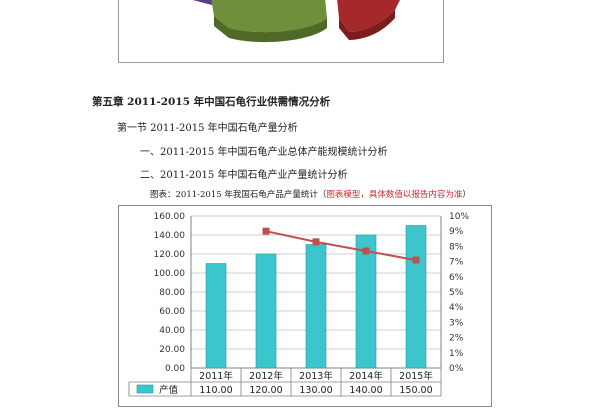 This screenshot has height=410, width=600. I want to click on y2-tick-label: 5%, so click(456, 293).